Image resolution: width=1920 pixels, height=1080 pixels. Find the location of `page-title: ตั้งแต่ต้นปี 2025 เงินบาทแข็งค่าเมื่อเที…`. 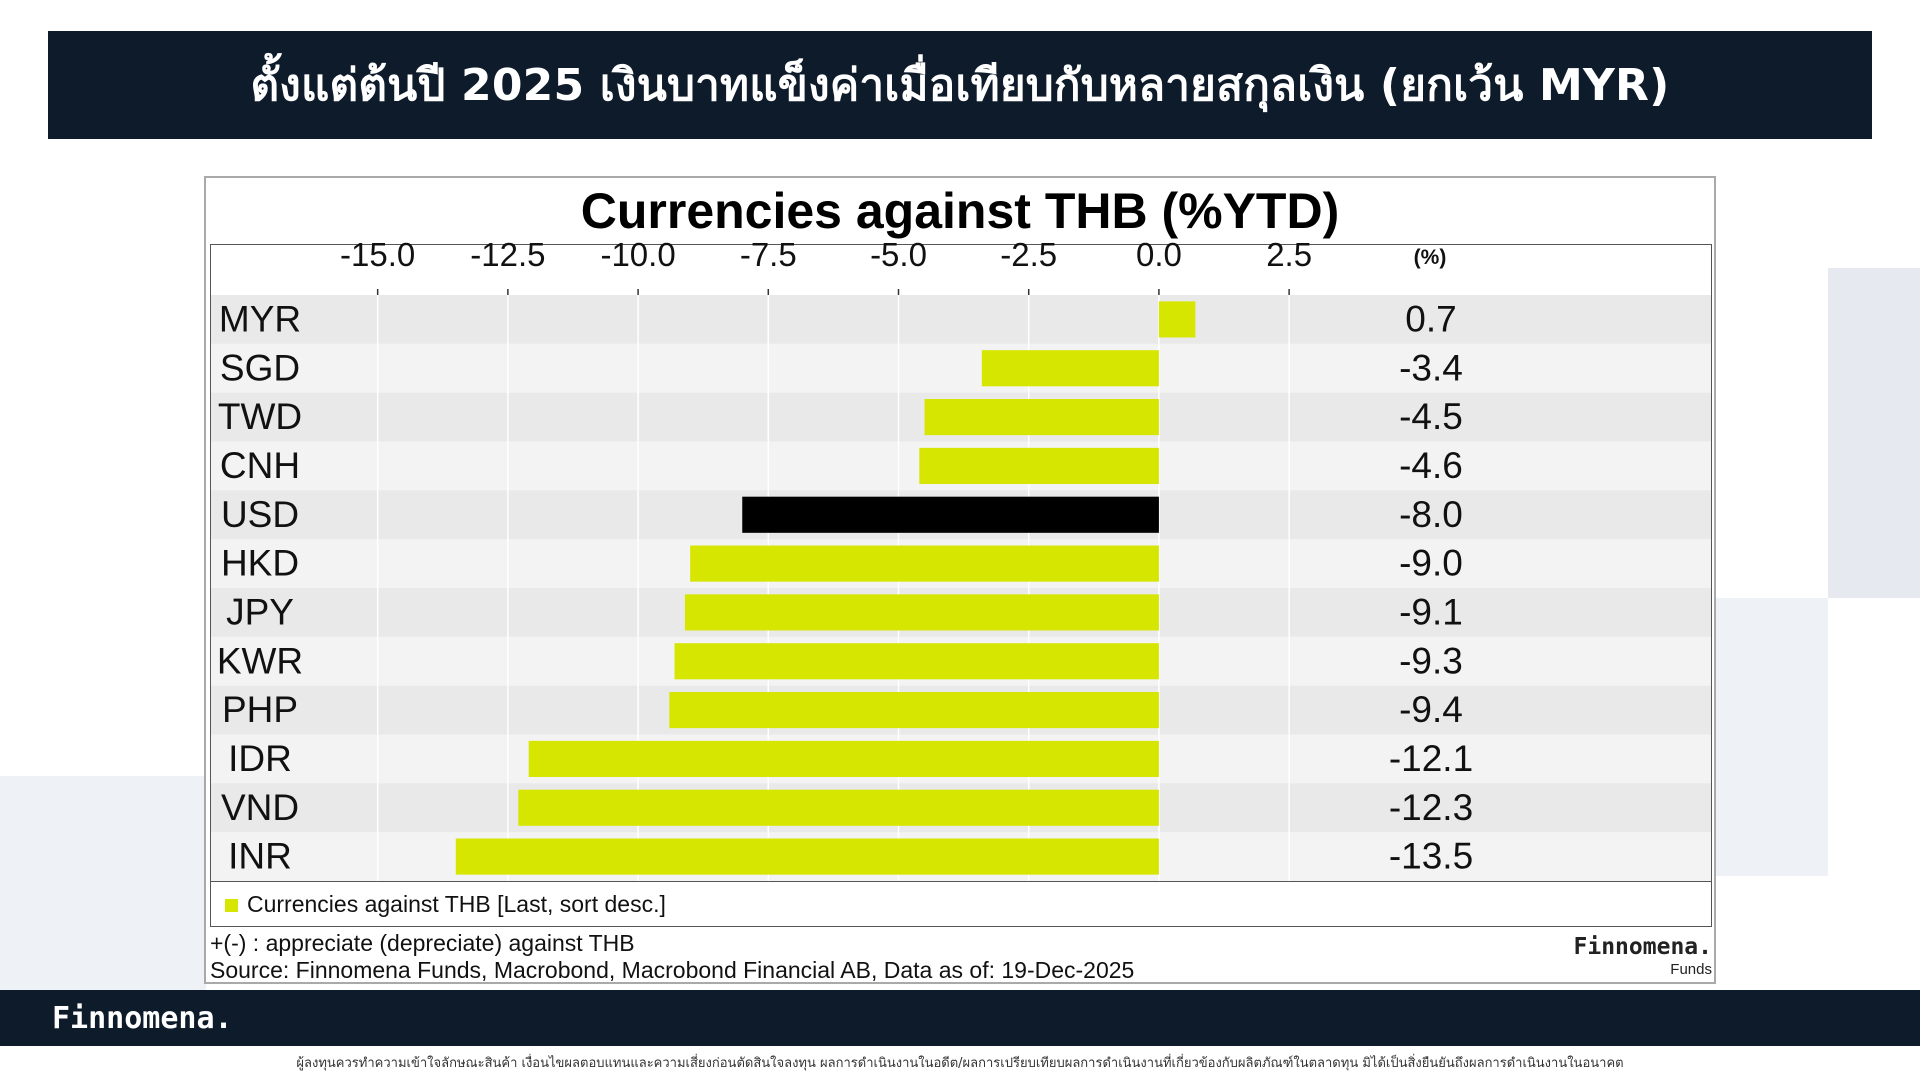

page-title: ตั้งแต่ต้นปี 2025 เงินบาทแข็งค่าเมื่อเที… is located at coordinates (960, 85).